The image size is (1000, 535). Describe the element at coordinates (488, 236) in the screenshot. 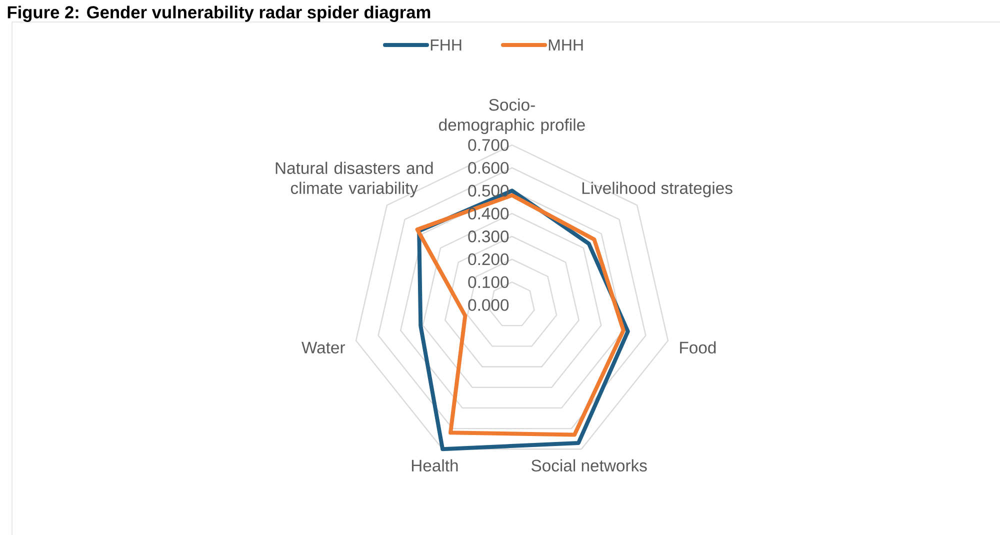

I see `y-tick-label: 0.300` at that location.